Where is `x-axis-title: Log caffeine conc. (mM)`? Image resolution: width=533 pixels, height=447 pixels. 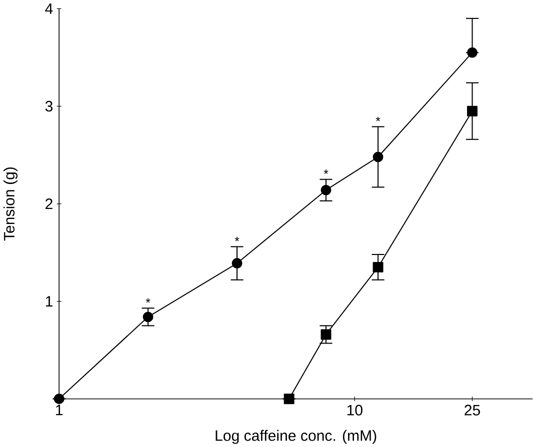
x-axis-title: Log caffeine conc. (mM) is located at coordinates (296, 437).